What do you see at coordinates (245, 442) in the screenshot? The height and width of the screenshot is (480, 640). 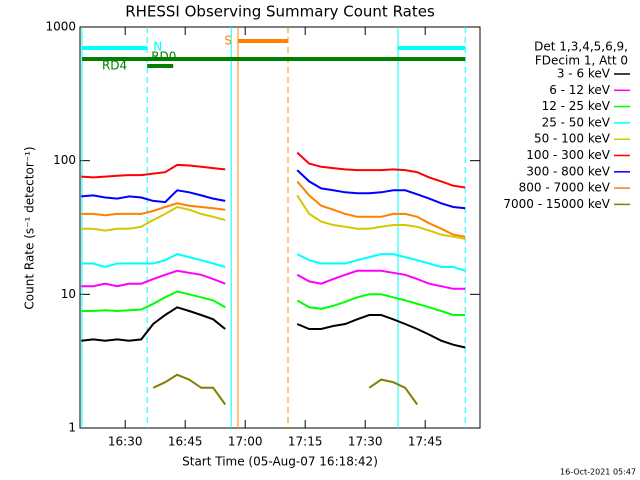 I see `x-tick-label: 17:00` at bounding box center [245, 442].